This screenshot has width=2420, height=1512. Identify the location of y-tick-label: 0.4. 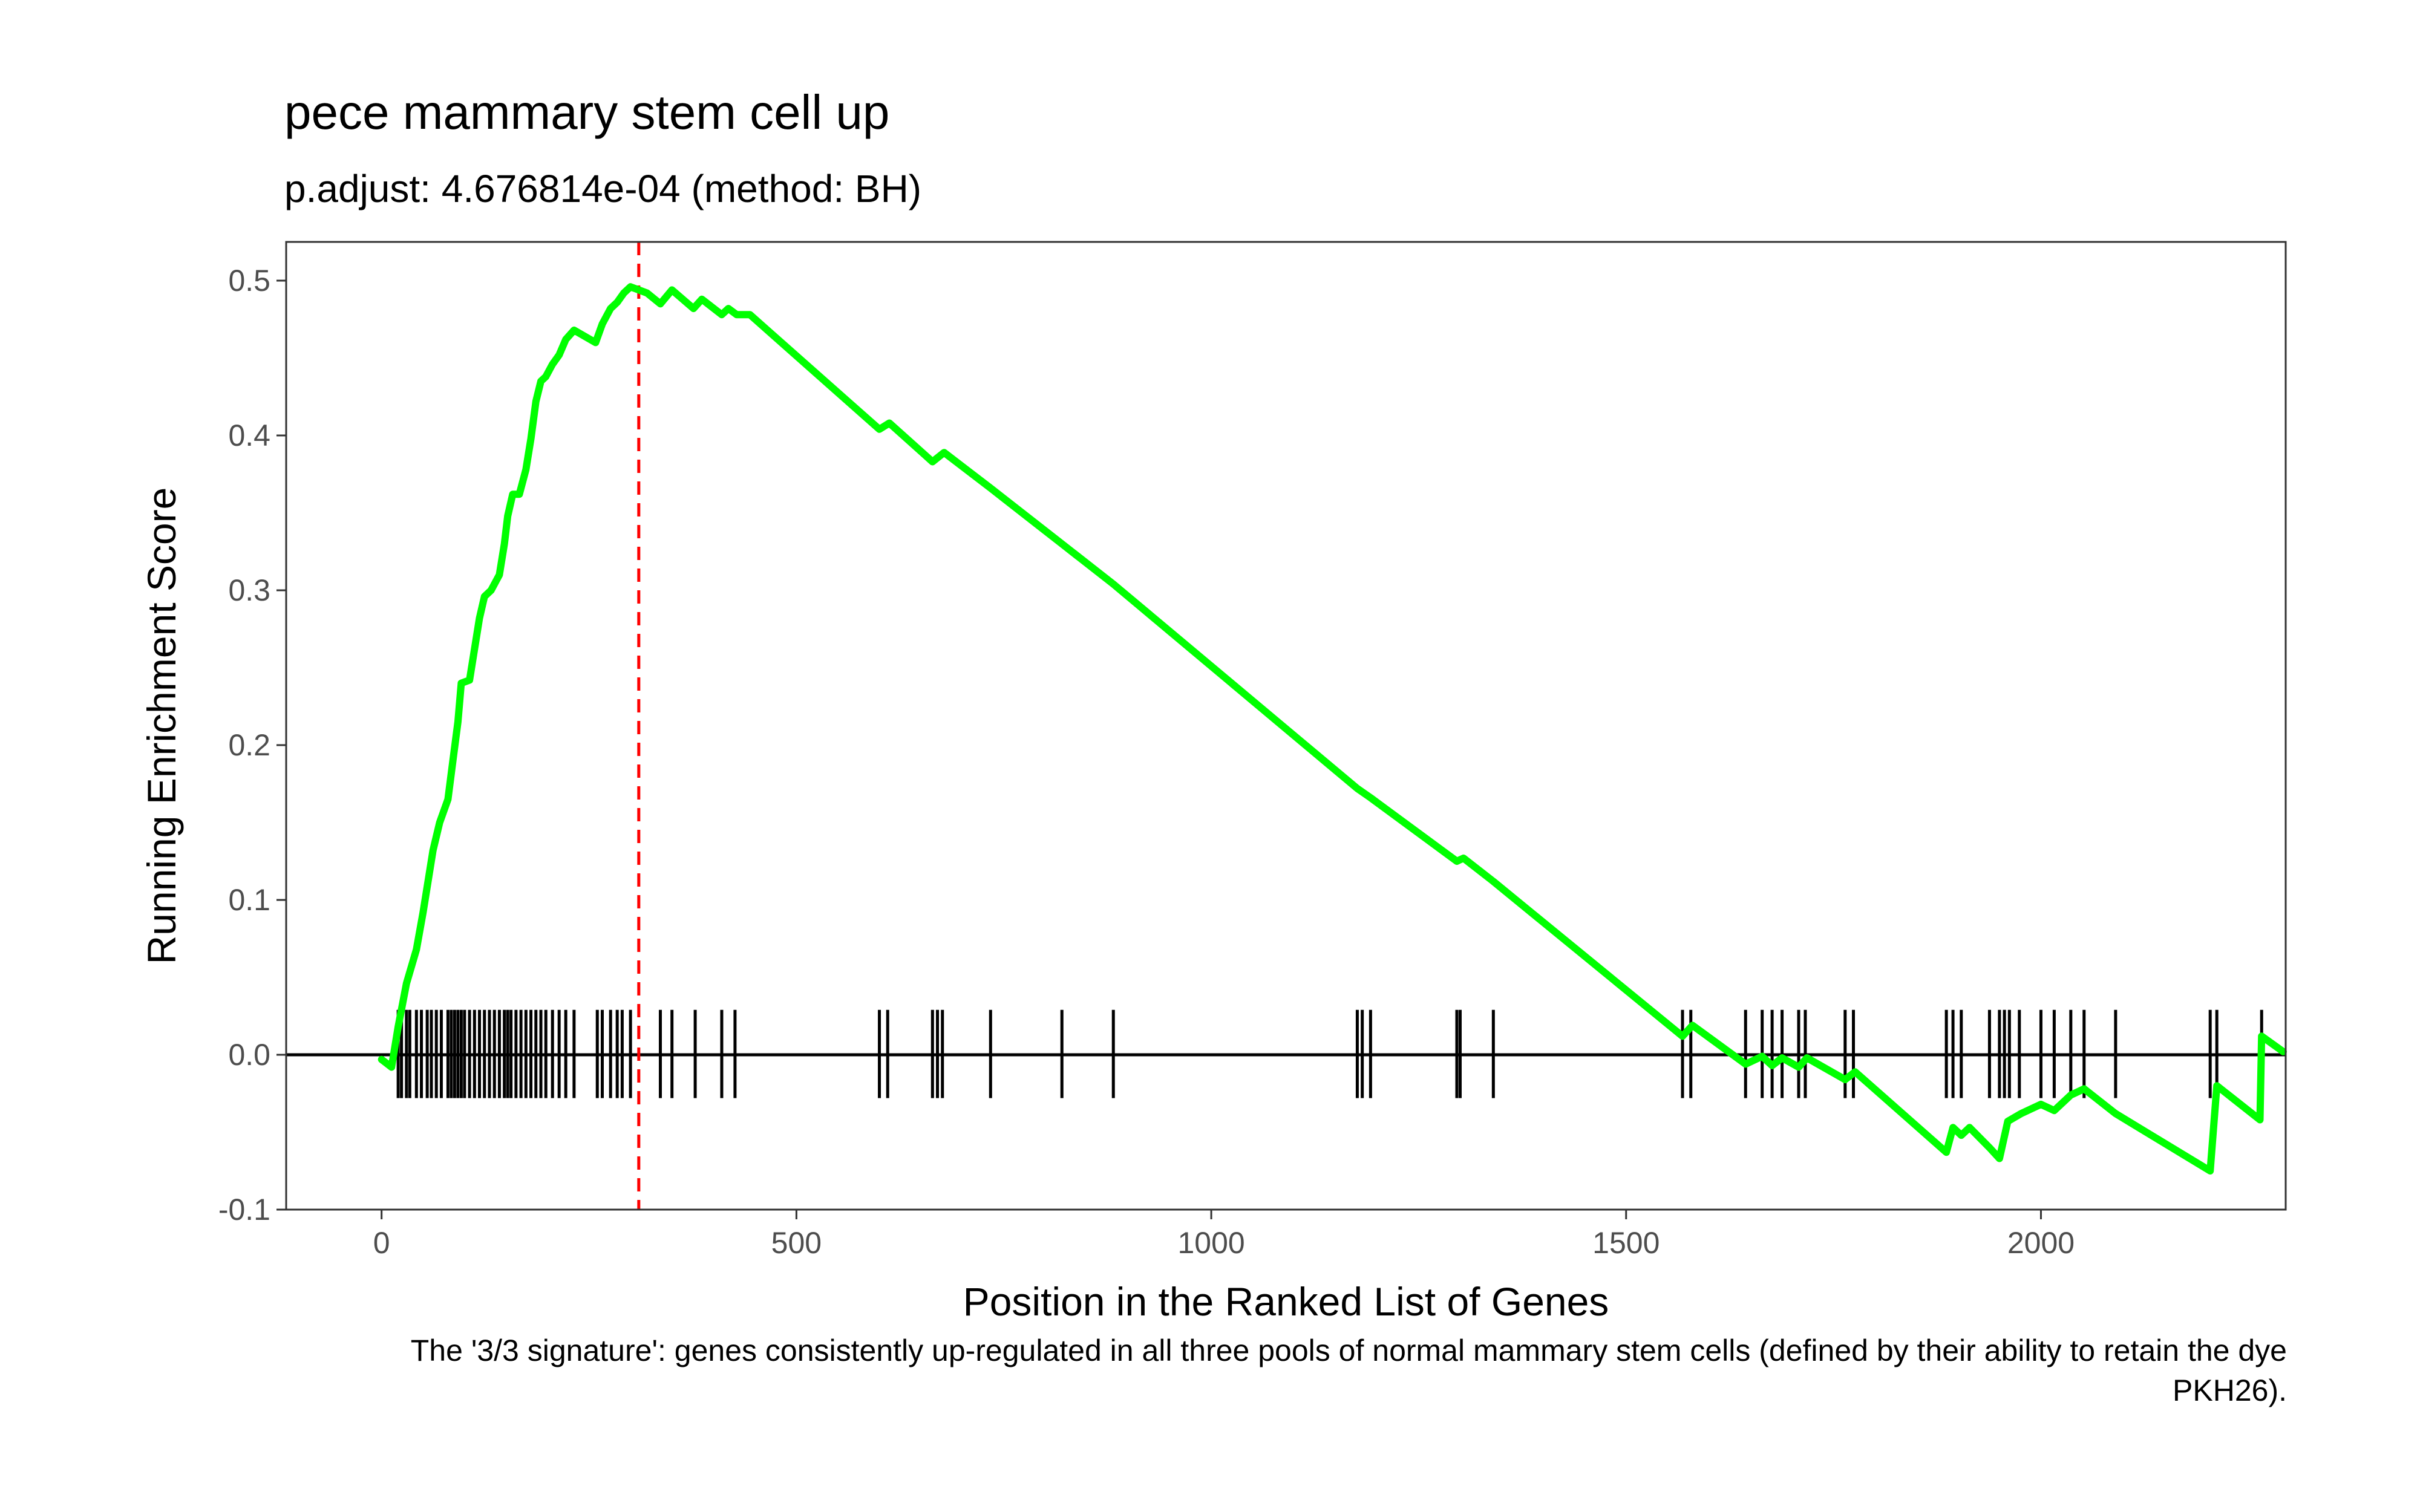
(249, 435).